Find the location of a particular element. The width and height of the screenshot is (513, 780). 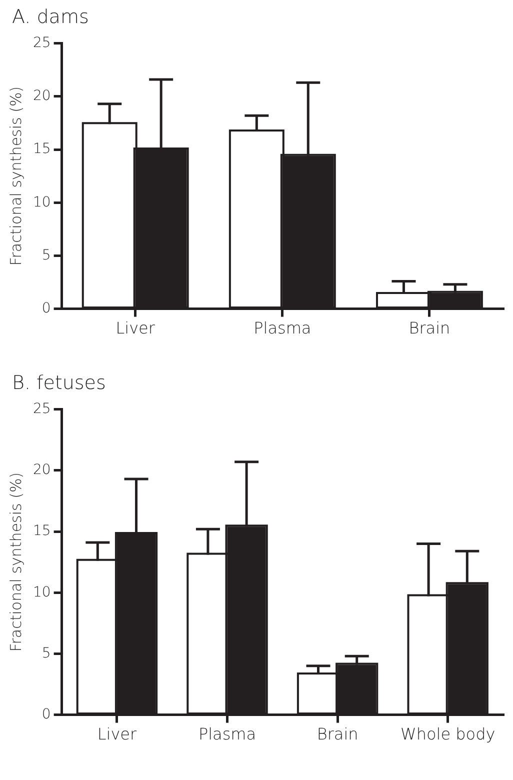

x-tick-label: Whole body is located at coordinates (448, 734).